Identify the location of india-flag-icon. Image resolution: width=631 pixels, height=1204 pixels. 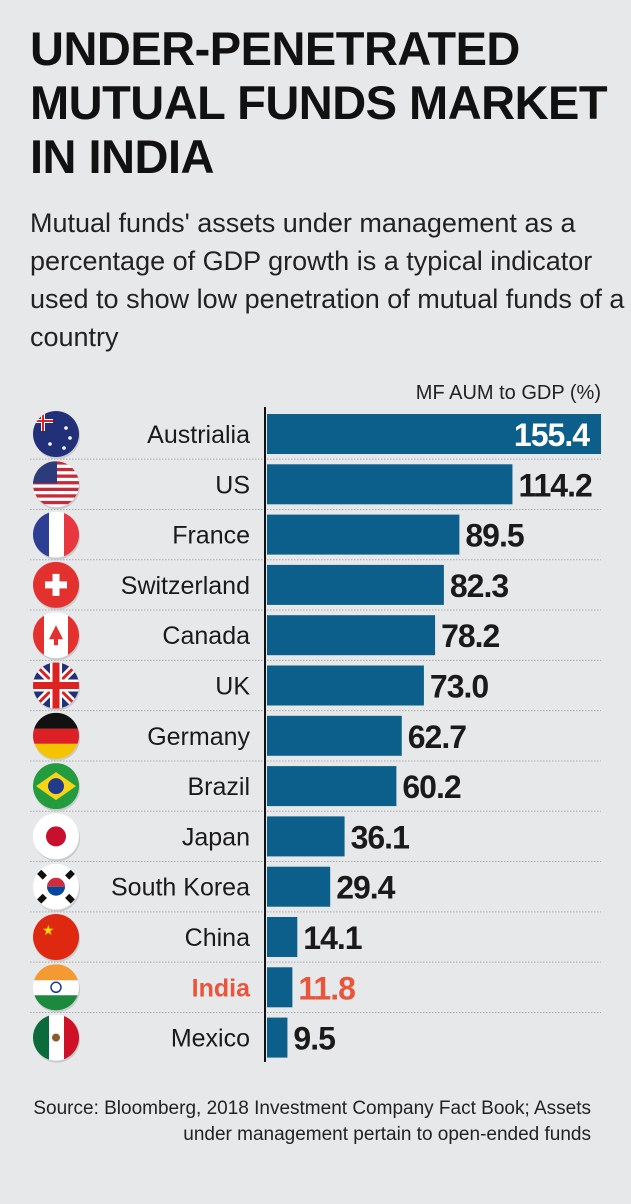
(56, 988).